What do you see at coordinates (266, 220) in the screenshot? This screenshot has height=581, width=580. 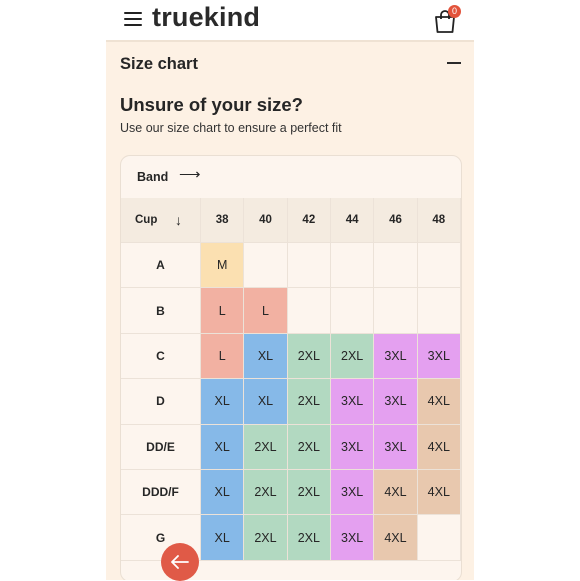 I see `band-size-header: 40` at bounding box center [266, 220].